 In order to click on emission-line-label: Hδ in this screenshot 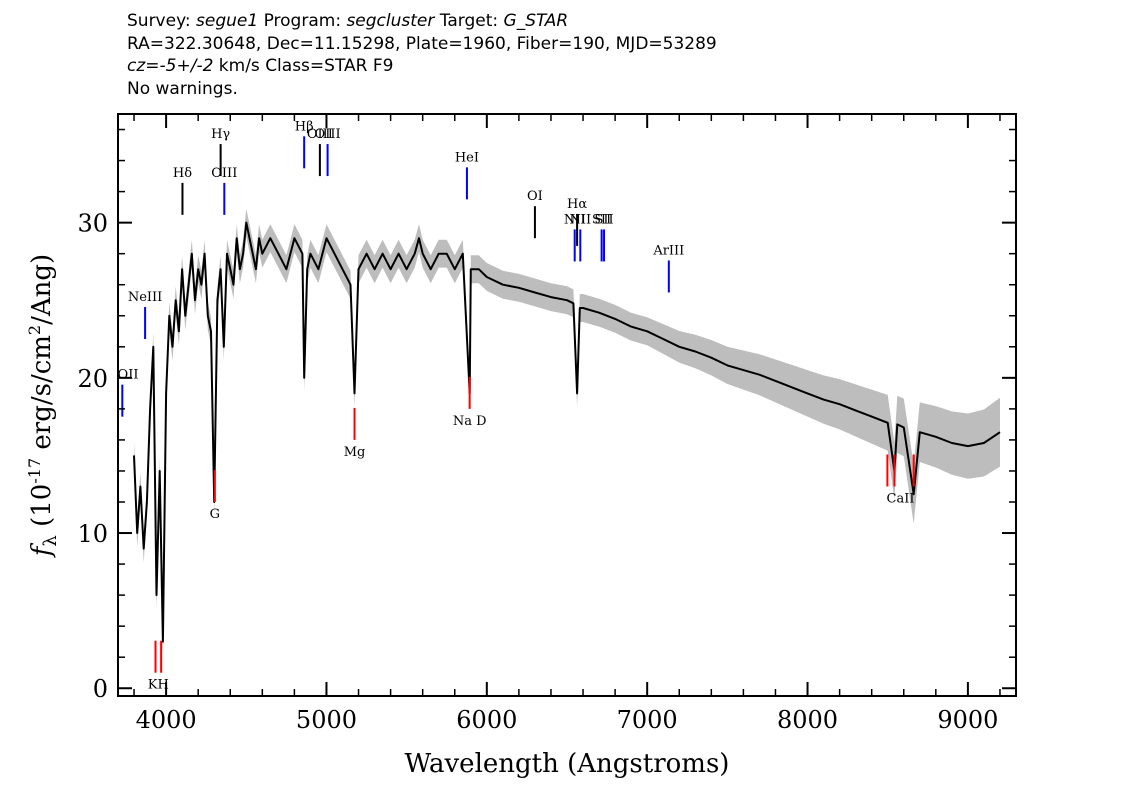, I will do `click(182, 173)`.